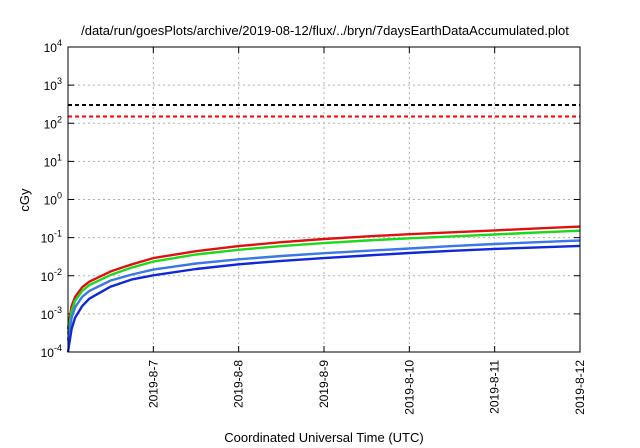  What do you see at coordinates (53, 122) in the screenshot?
I see `y-tick-label: 10²` at bounding box center [53, 122].